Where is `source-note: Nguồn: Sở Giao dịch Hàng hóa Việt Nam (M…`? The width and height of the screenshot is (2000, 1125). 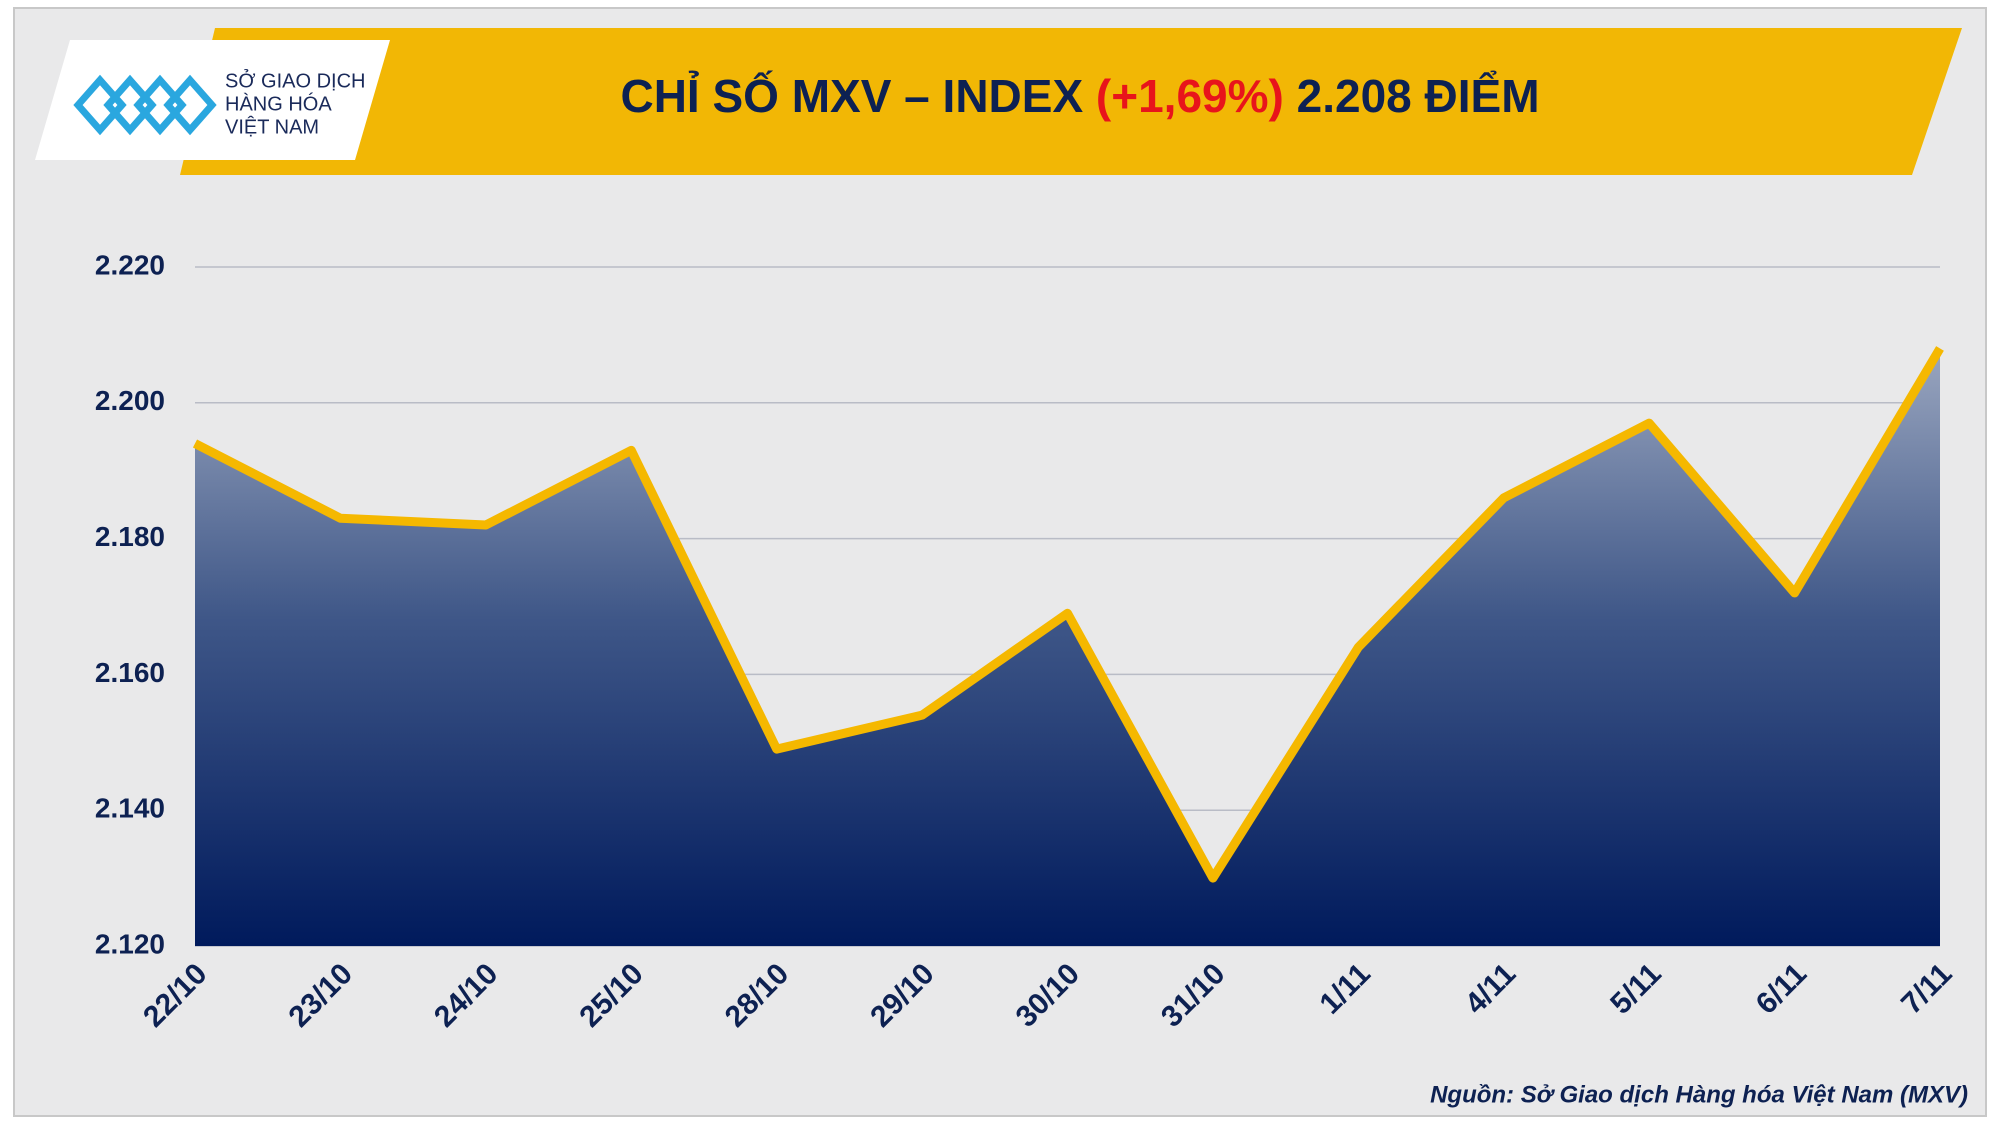 source-note: Nguồn: Sở Giao dịch Hàng hóa Việt Nam (M… is located at coordinates (1699, 1094).